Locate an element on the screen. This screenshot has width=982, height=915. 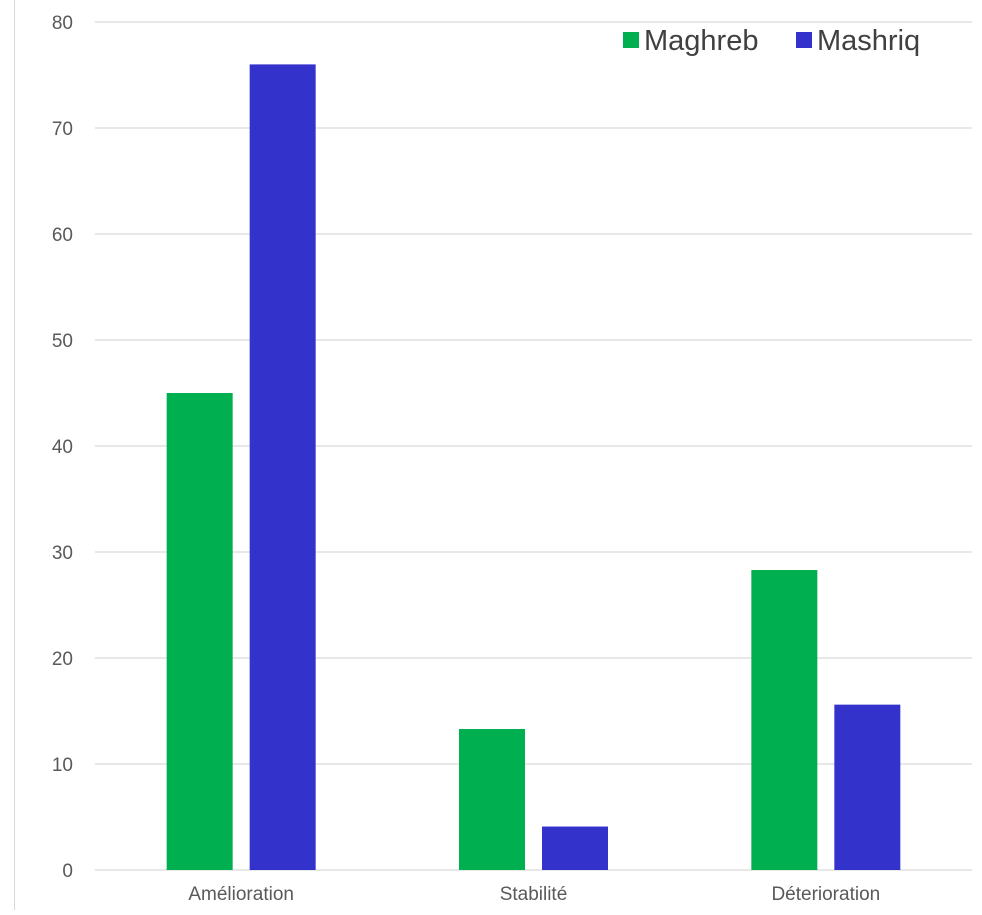
legend: Maghreb Mashriq is located at coordinates (771, 41).